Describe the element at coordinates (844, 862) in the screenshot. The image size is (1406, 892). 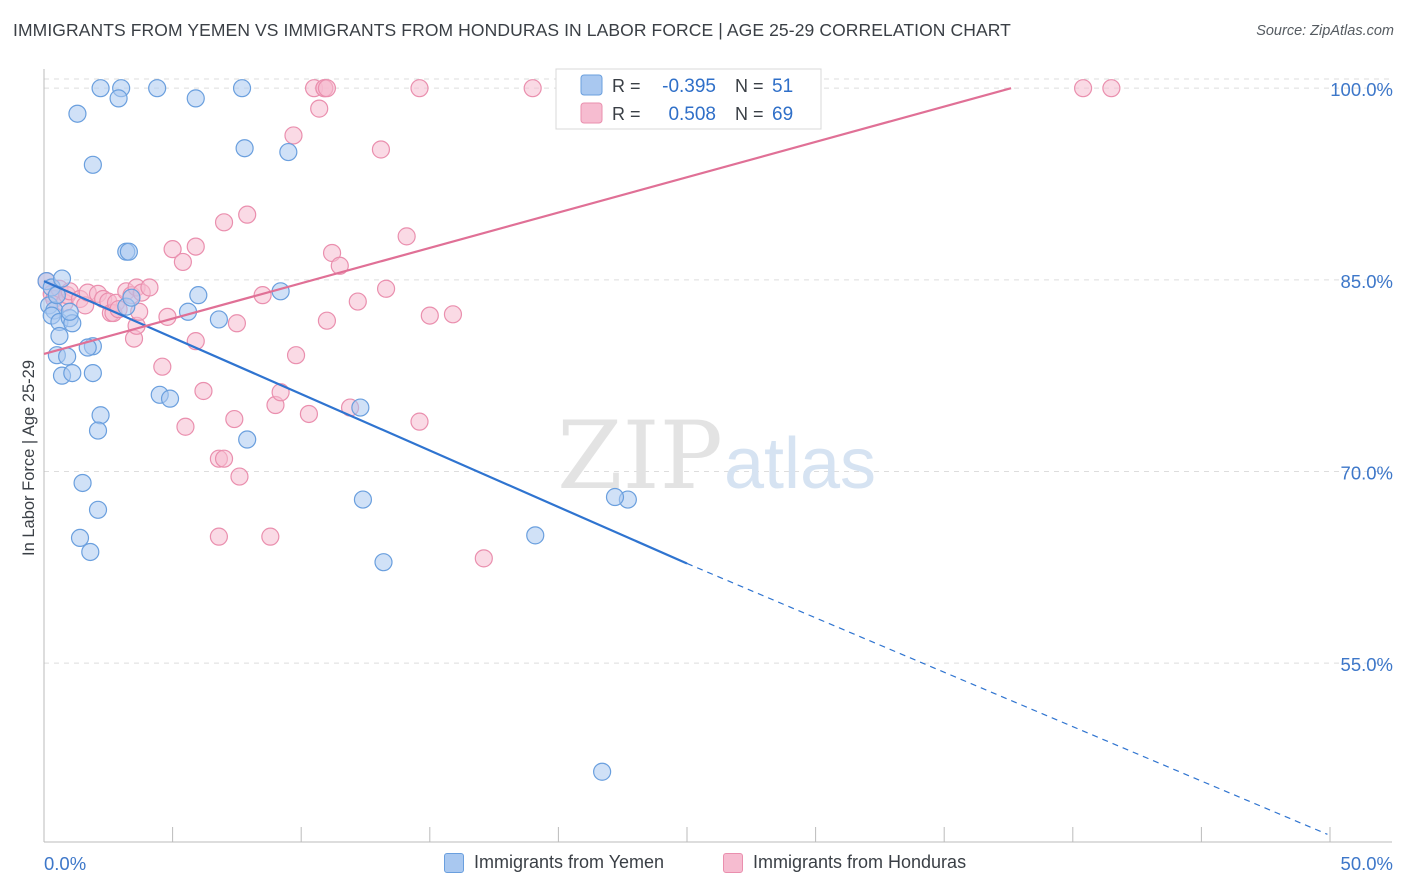
I see `legend-item-honduras: Immigrants from Honduras` at that location.